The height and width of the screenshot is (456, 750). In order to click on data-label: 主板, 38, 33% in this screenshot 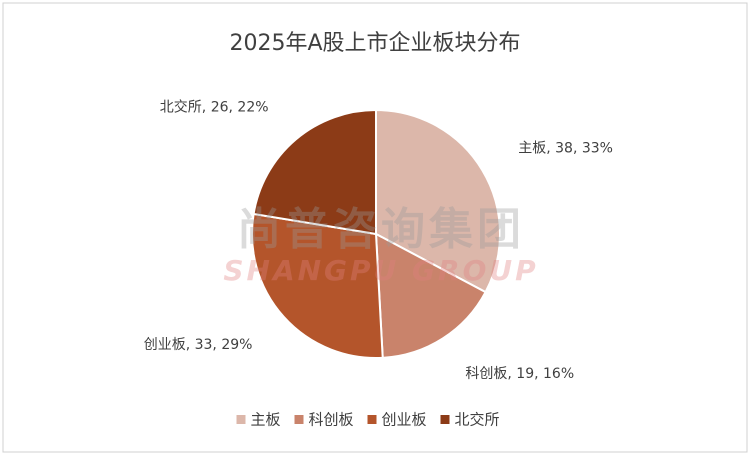, I will do `click(565, 148)`.